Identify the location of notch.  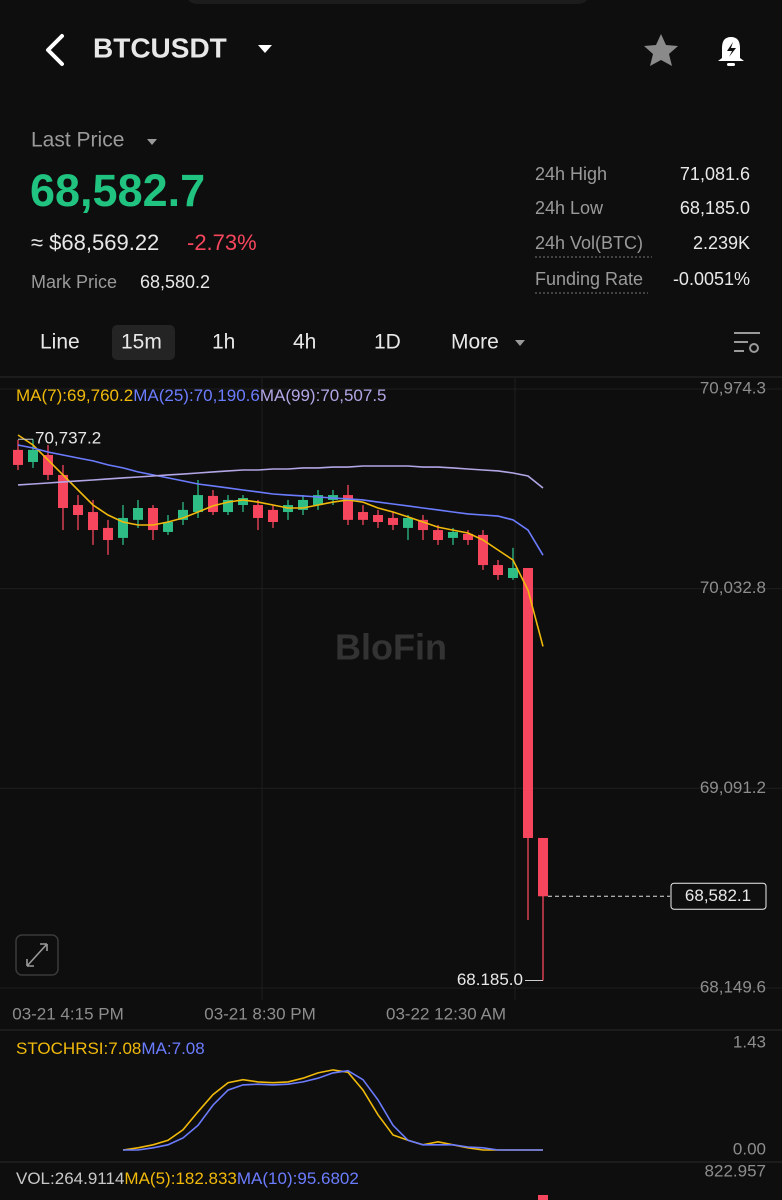
(387, 2).